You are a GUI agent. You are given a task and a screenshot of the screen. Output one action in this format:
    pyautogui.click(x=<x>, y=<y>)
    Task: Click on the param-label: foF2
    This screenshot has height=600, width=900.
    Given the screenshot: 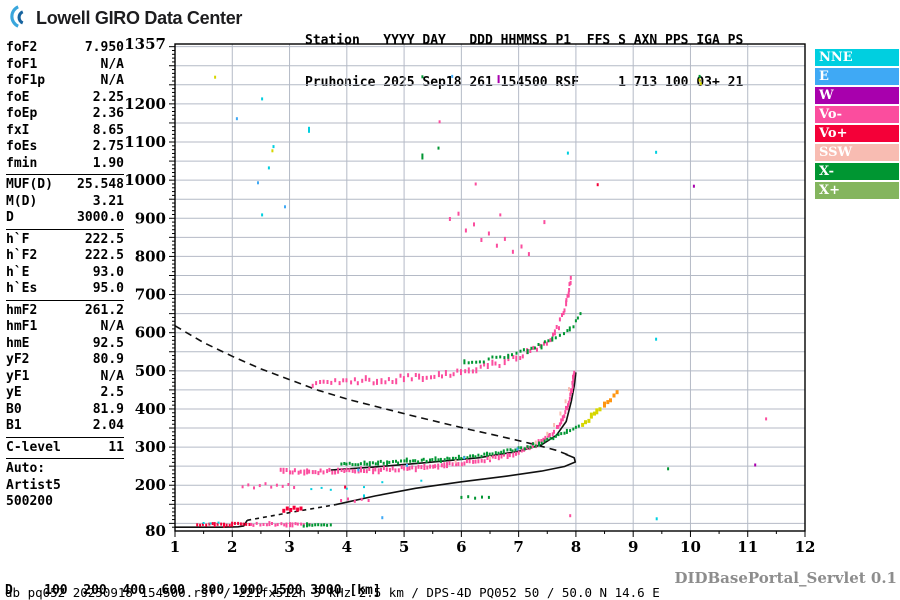 What is the action you would take?
    pyautogui.click(x=22, y=47)
    